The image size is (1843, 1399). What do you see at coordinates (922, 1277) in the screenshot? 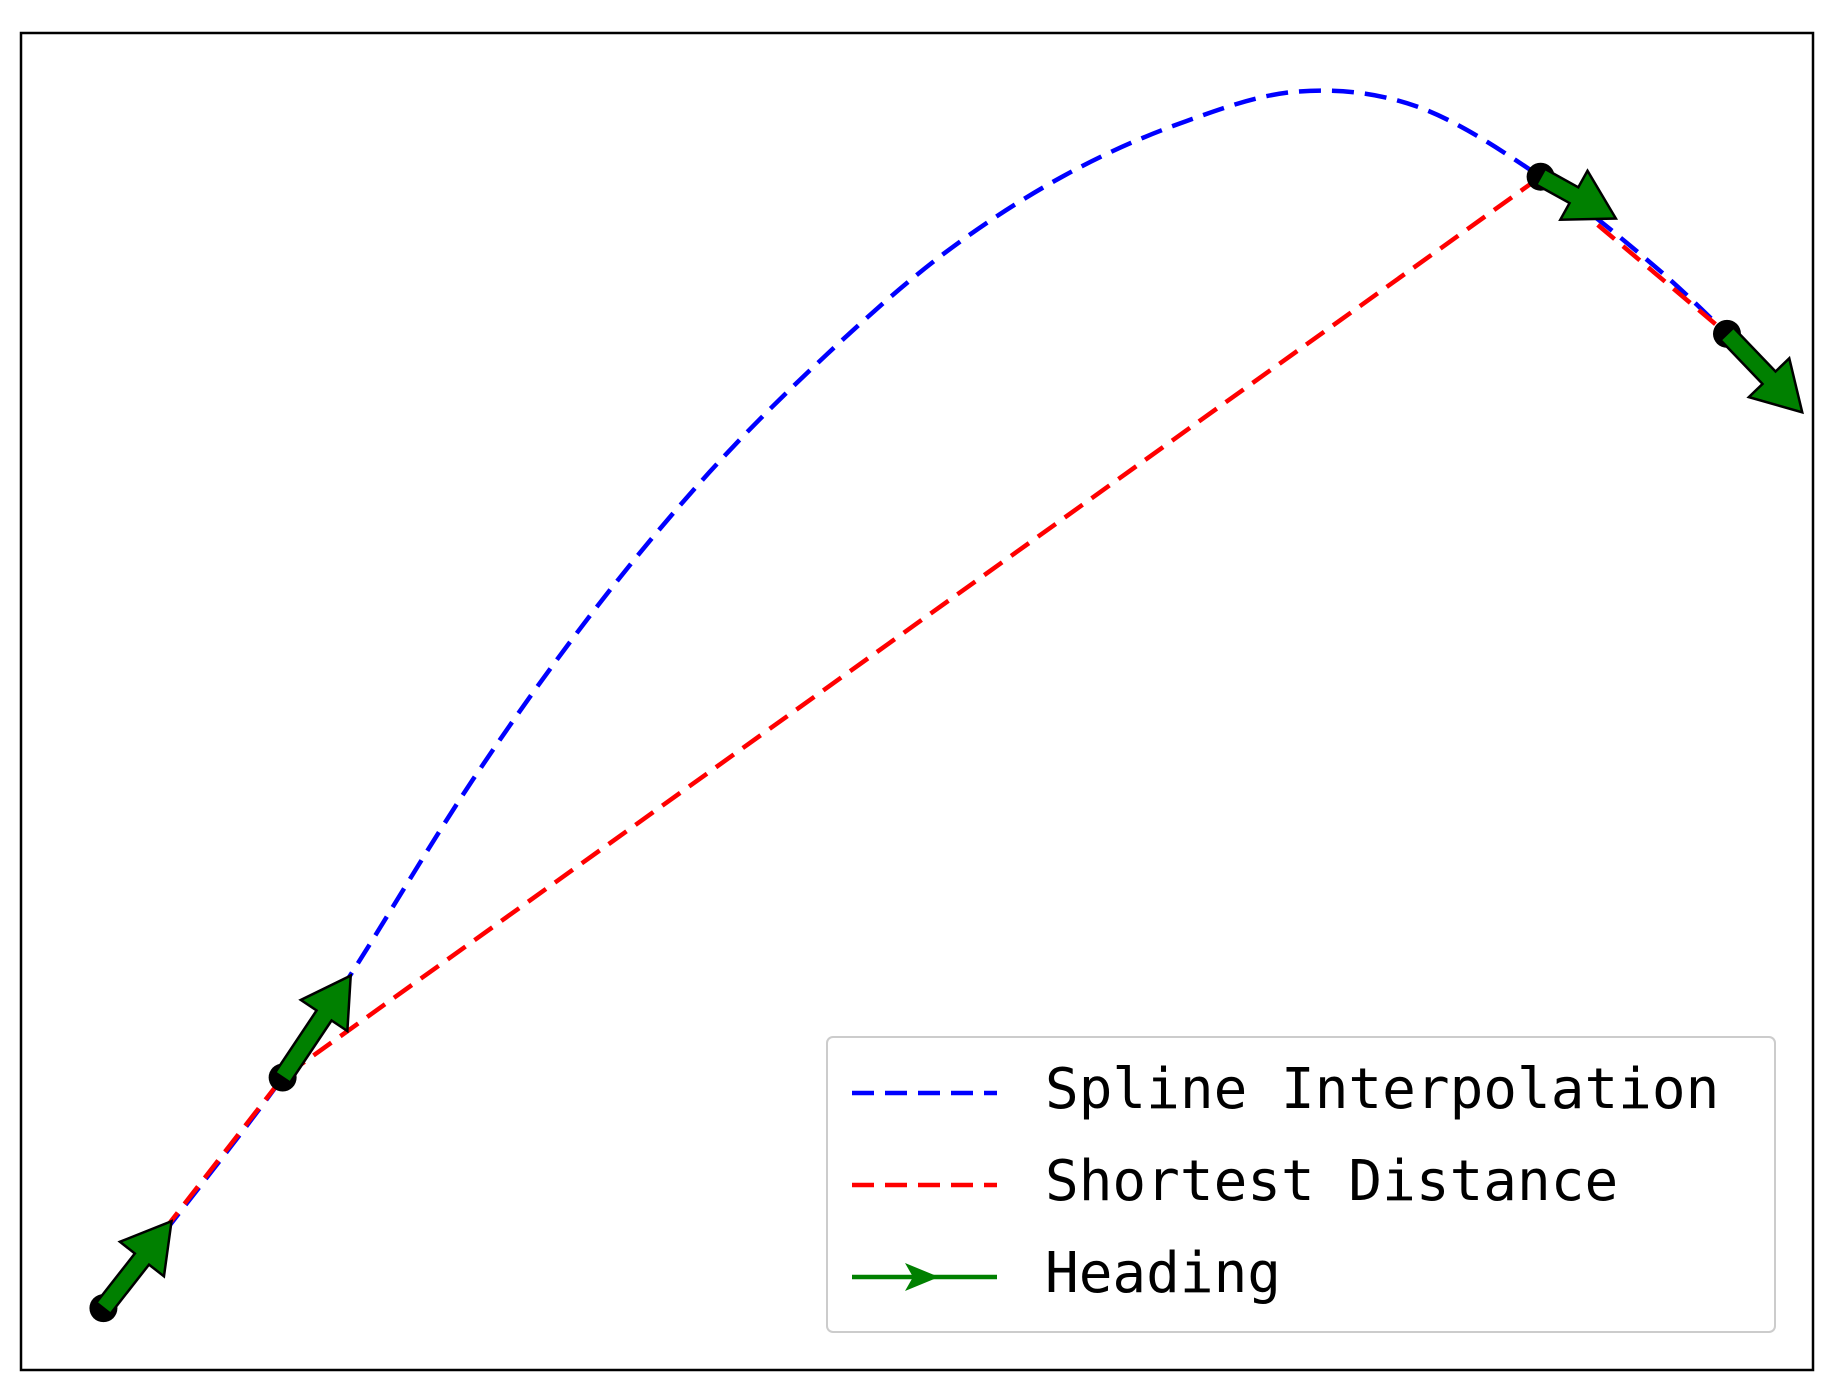
I see `legend-arrowhead` at bounding box center [922, 1277].